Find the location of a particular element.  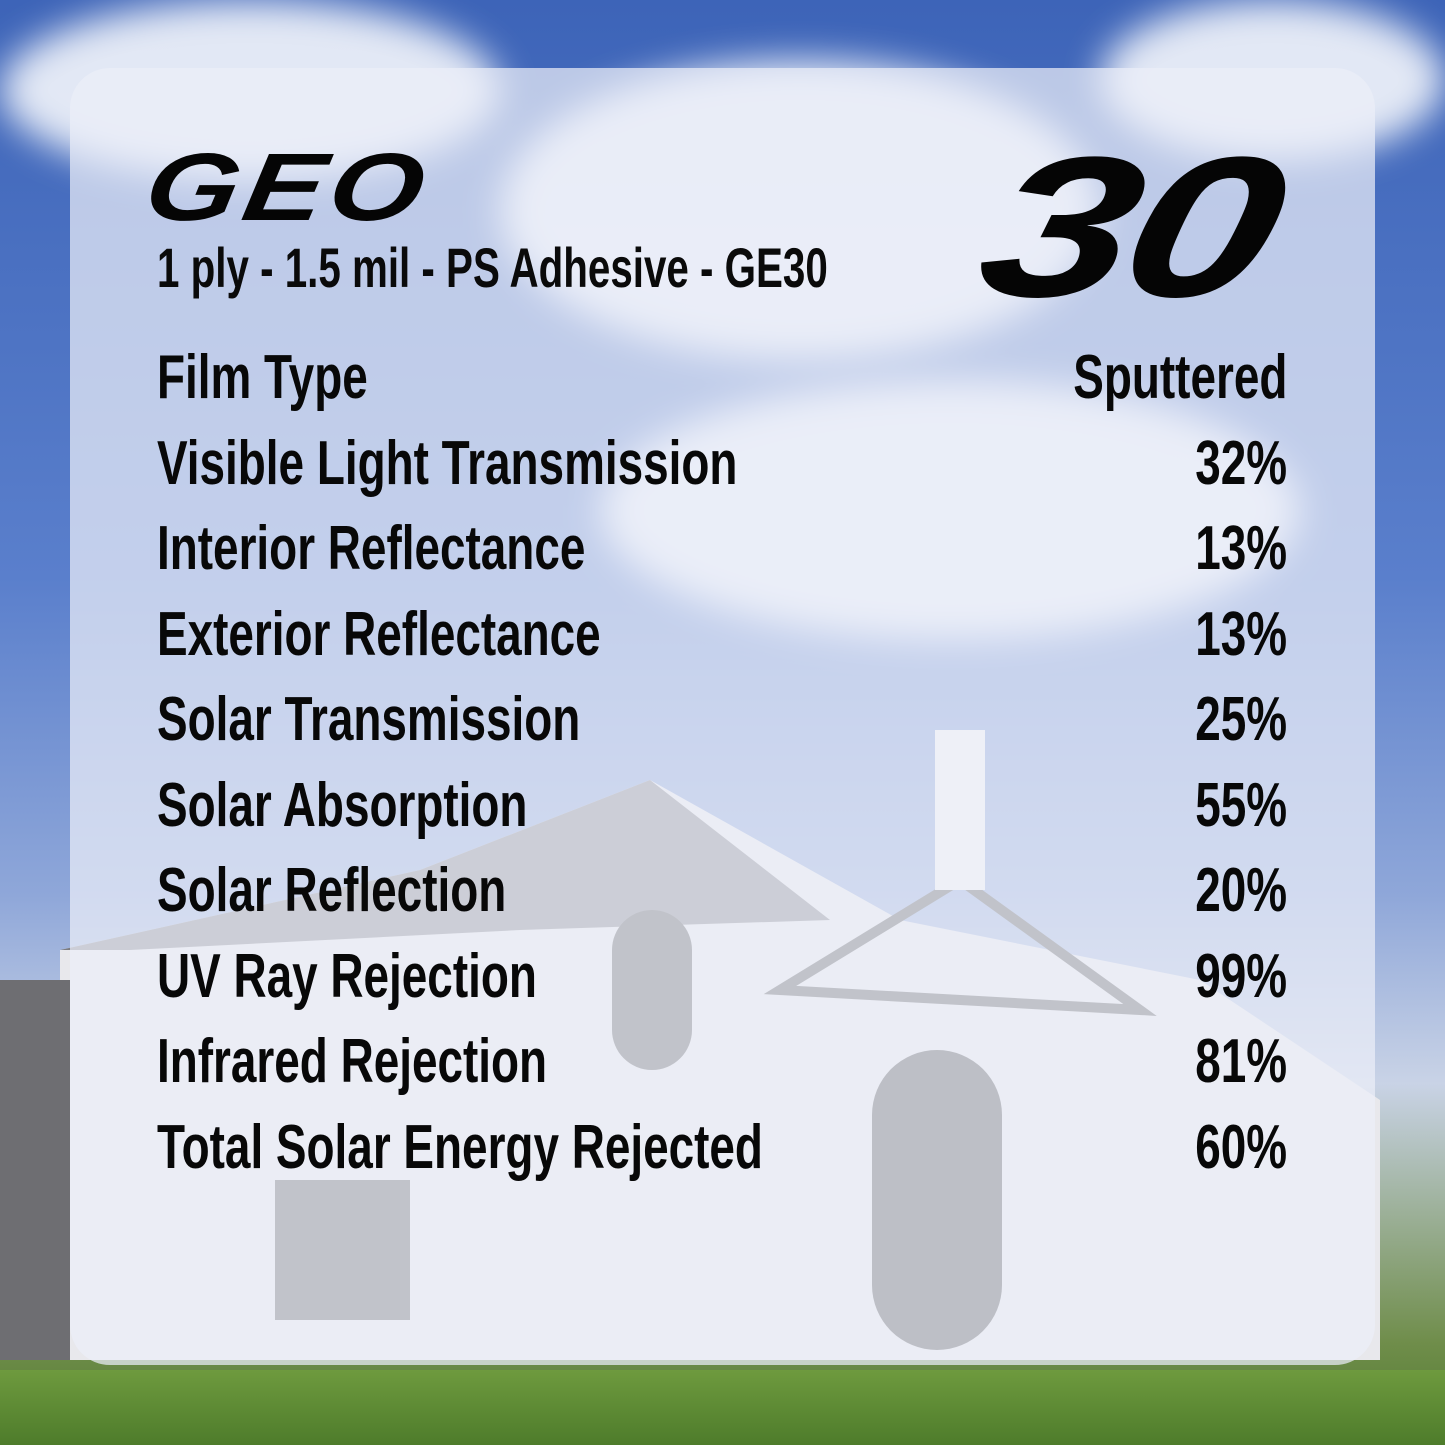

spec-value: Sputtered is located at coordinates (1179, 377).